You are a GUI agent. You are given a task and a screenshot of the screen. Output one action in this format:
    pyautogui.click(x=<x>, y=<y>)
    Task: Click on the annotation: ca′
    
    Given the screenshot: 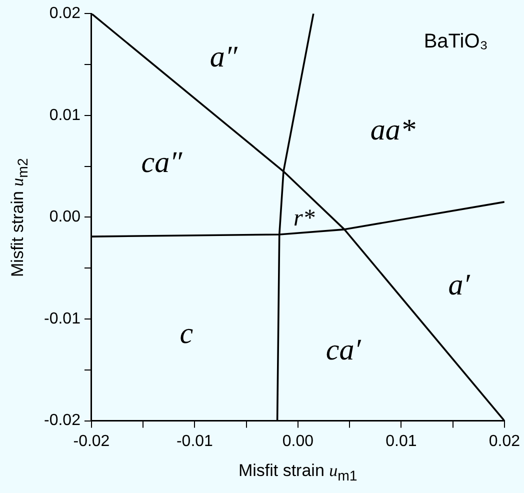 What is the action you would take?
    pyautogui.click(x=344, y=349)
    